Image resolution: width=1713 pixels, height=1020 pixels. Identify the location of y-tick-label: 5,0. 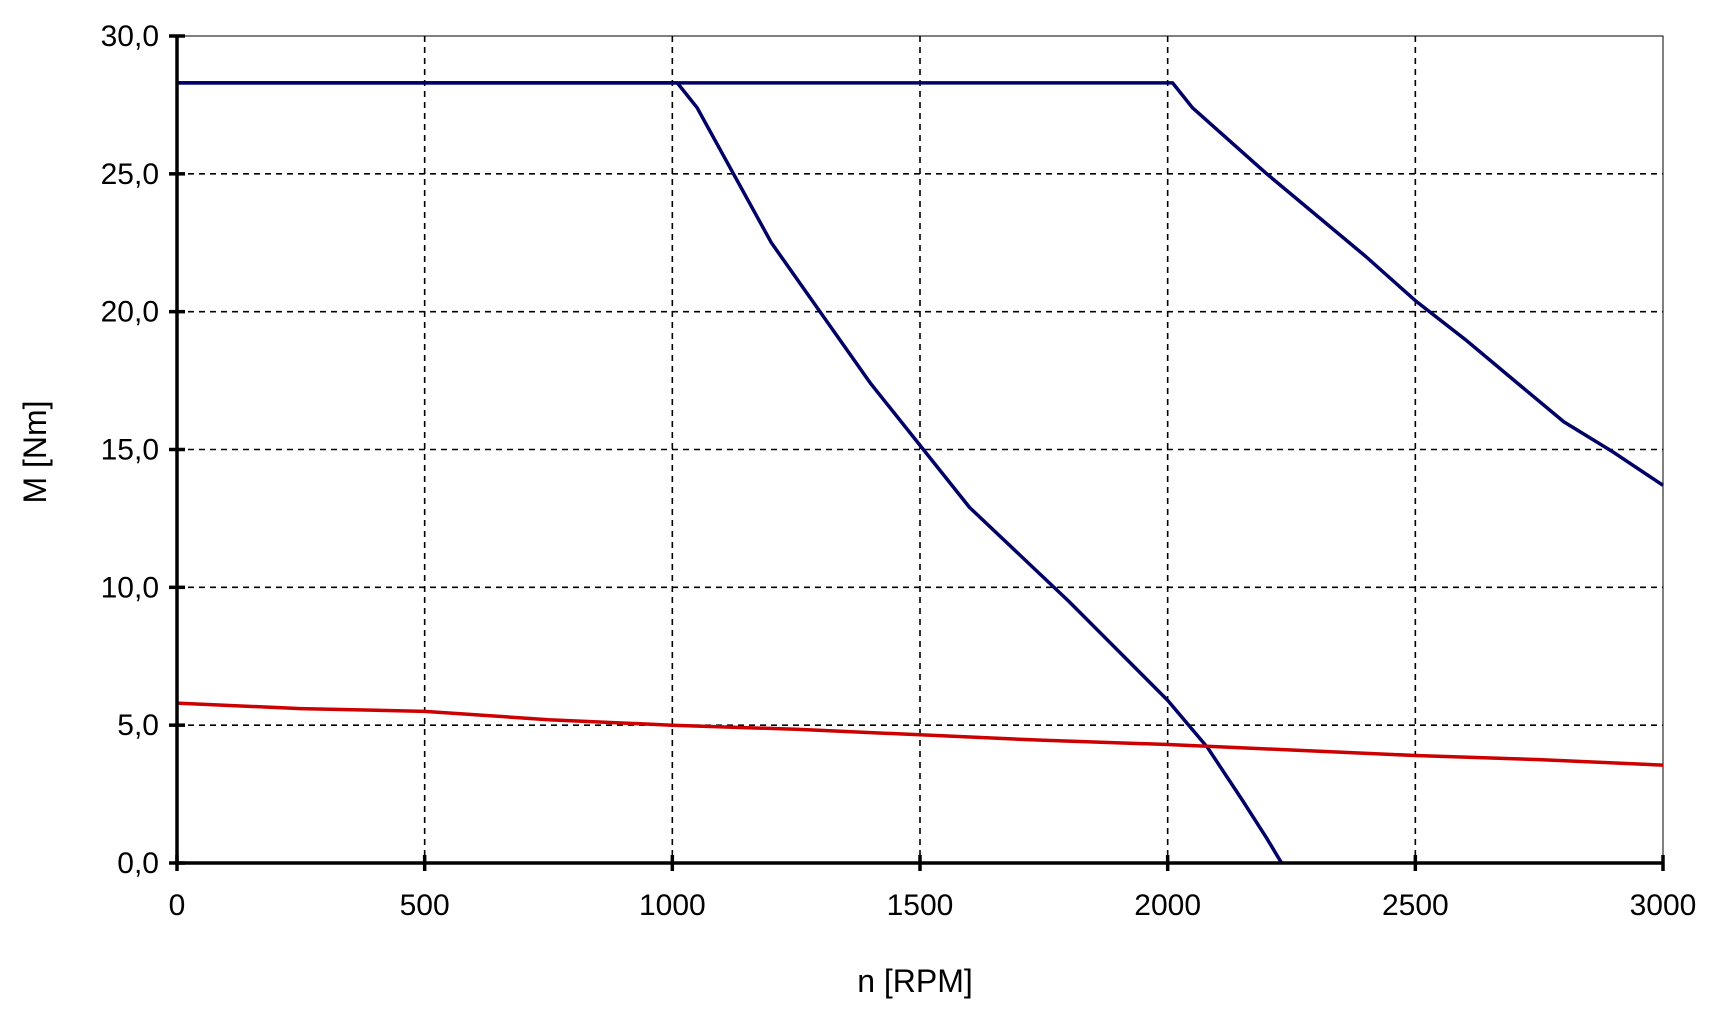
(138, 725).